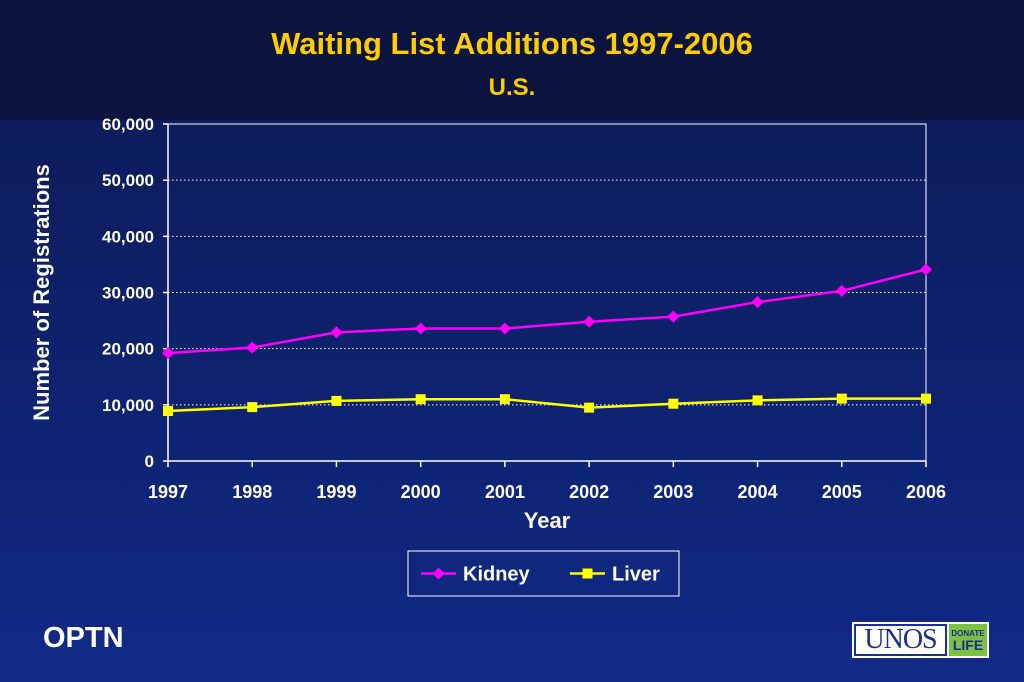 The height and width of the screenshot is (682, 1024). I want to click on legend-liver-label: Liver, so click(636, 575).